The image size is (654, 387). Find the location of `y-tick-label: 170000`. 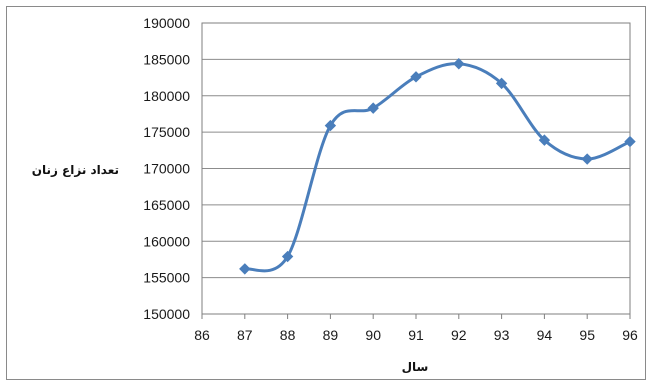

y-tick-label: 170000 is located at coordinates (166, 169).